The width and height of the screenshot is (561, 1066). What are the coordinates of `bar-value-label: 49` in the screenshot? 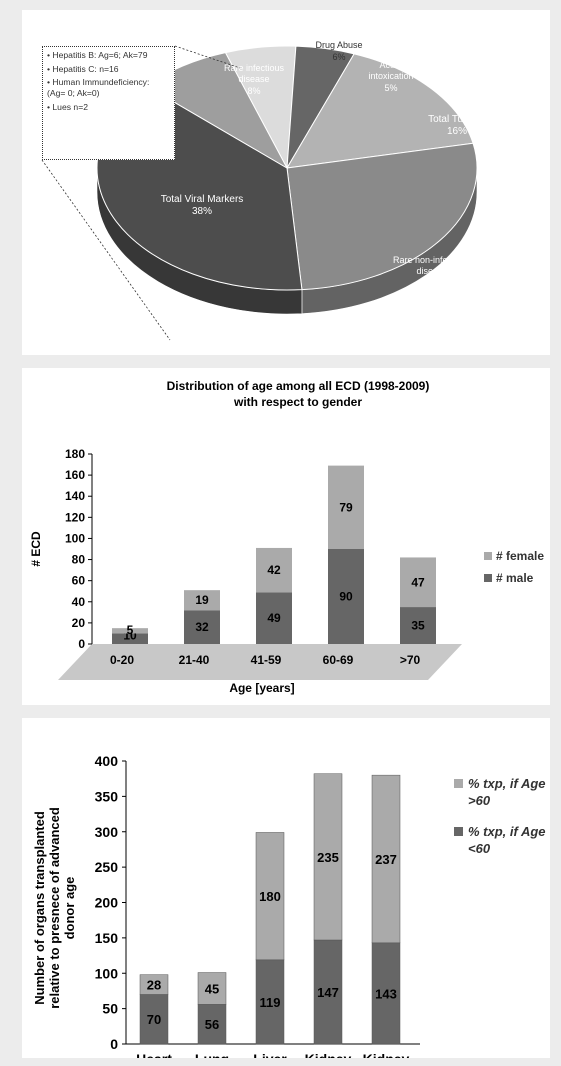 It's located at (274, 618).